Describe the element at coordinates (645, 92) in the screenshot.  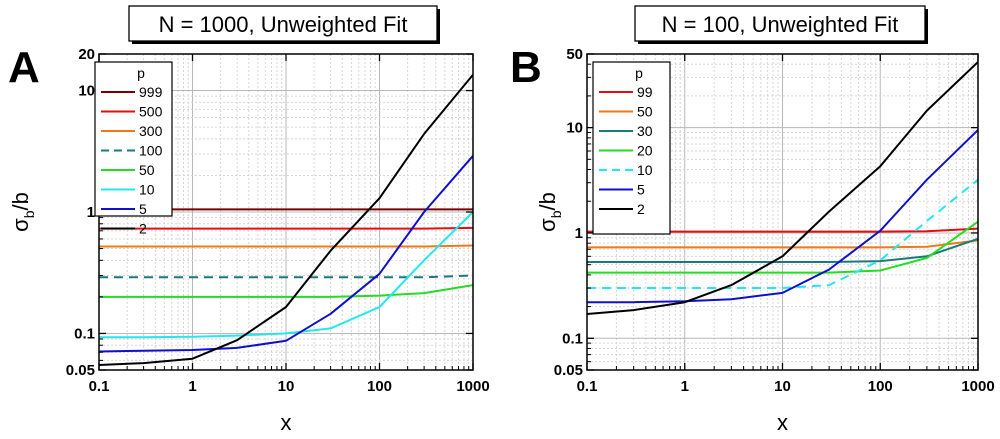
I see `legend-entry-p99: 99` at that location.